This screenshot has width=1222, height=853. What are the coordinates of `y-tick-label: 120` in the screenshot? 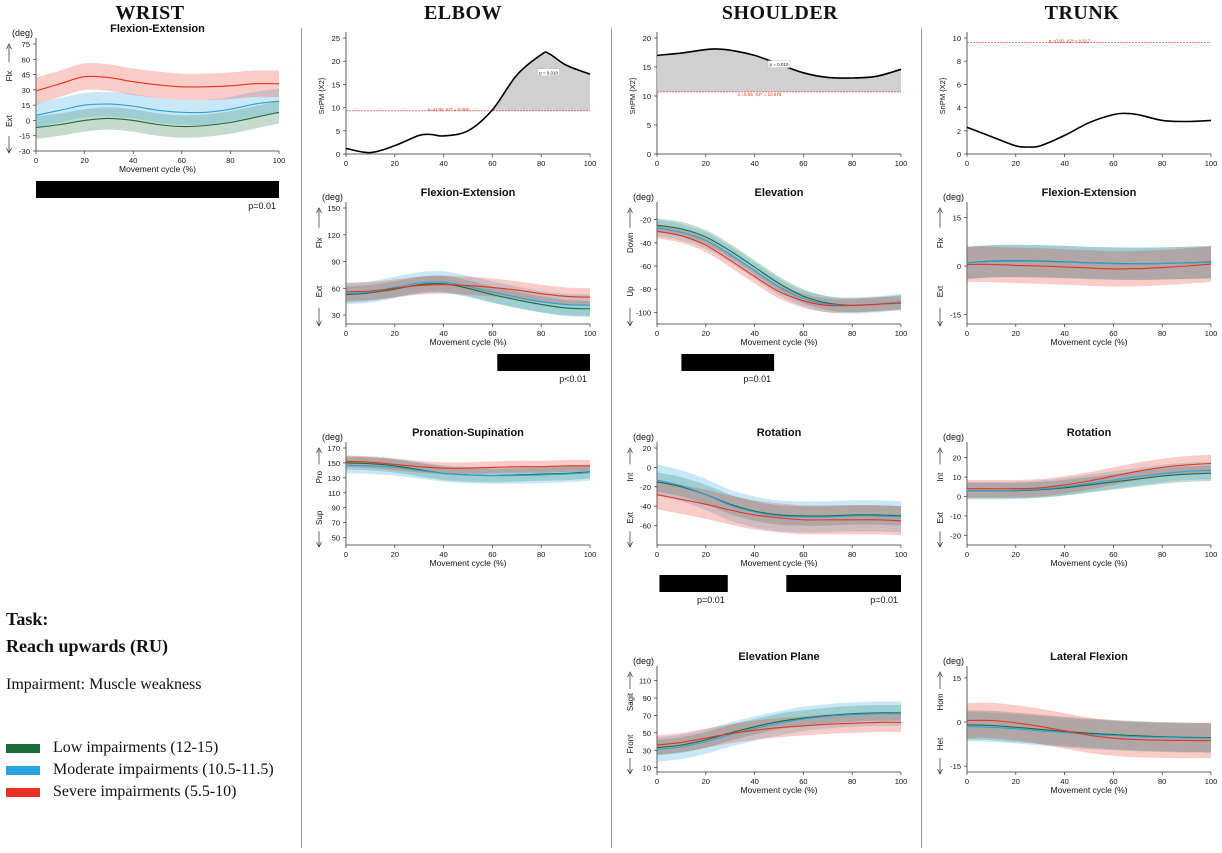 It's located at (333, 235).